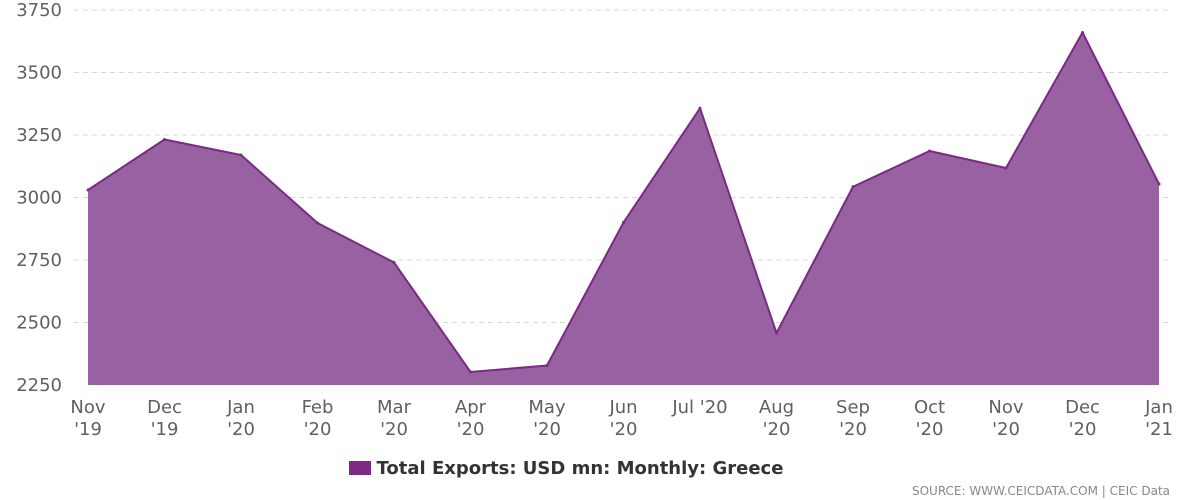 The width and height of the screenshot is (1200, 500). What do you see at coordinates (39, 323) in the screenshot?
I see `y-tick-label: 2500` at bounding box center [39, 323].